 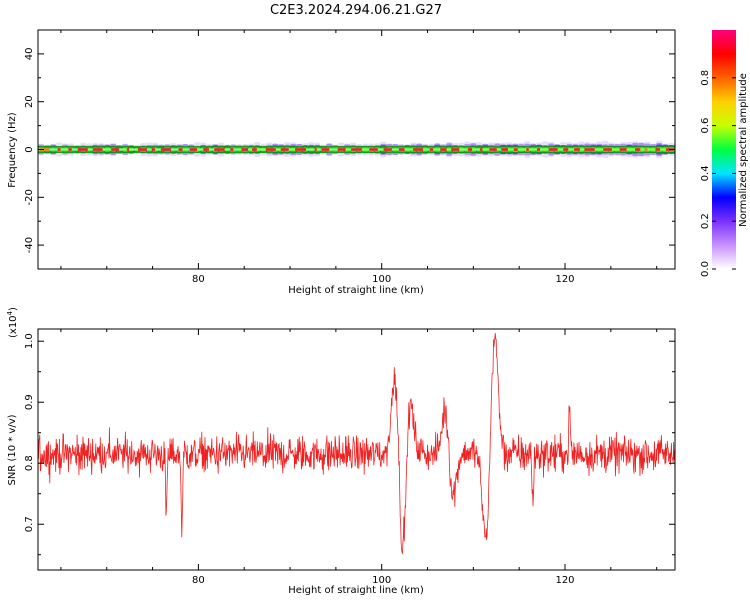 What do you see at coordinates (13, 309) in the screenshot?
I see `multiplier-close: )` at bounding box center [13, 309].